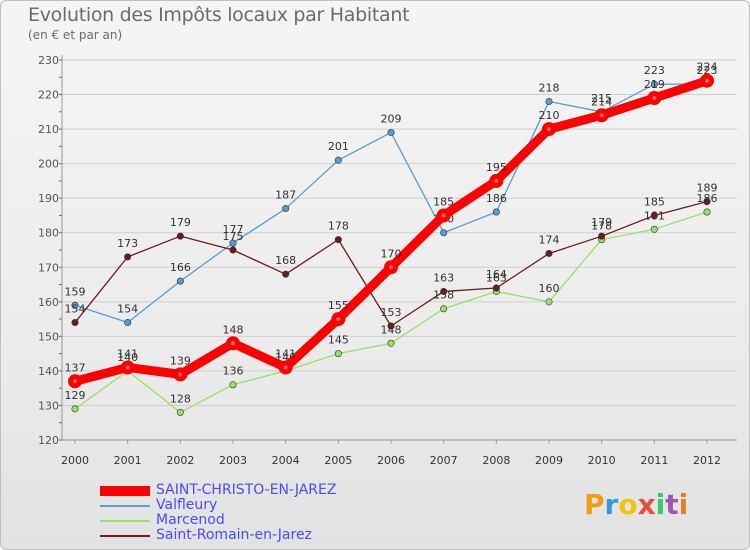  Describe the element at coordinates (338, 305) in the screenshot. I see `data-label: 155` at that location.